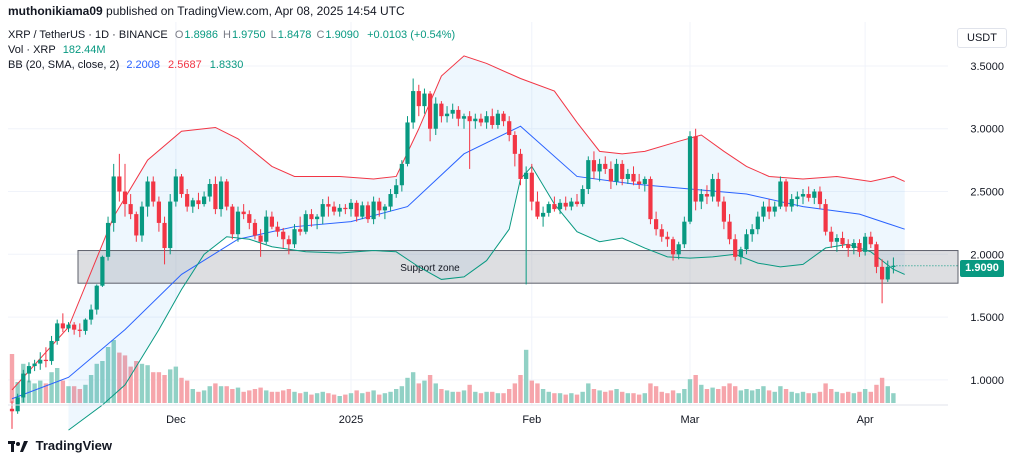 The width and height of the screenshot is (1024, 459). I want to click on quote-currency-button: USDT, so click(982, 38).